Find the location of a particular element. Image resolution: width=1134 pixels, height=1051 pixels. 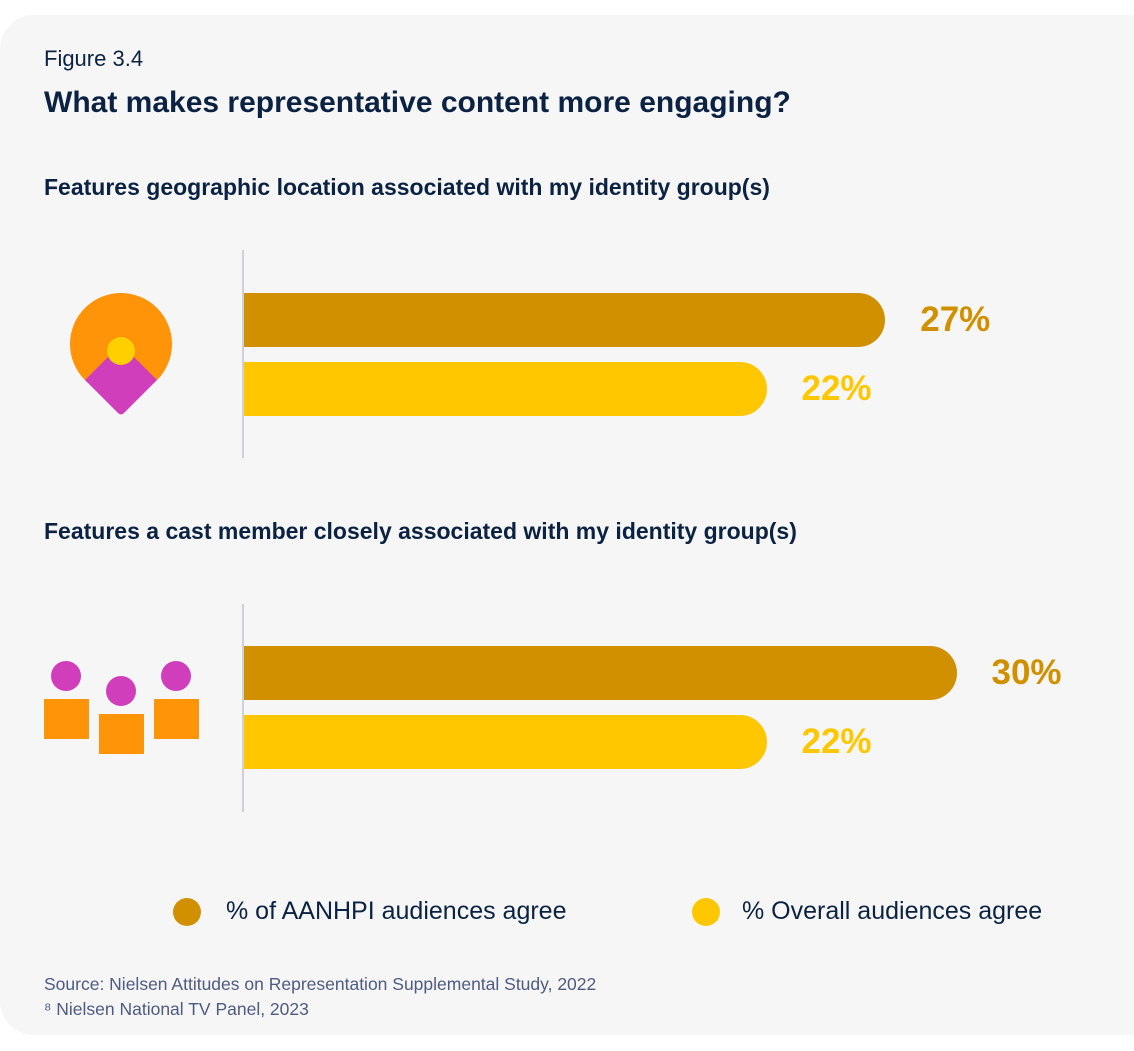

data-label-aanhpi-2: 30% is located at coordinates (1026, 672).